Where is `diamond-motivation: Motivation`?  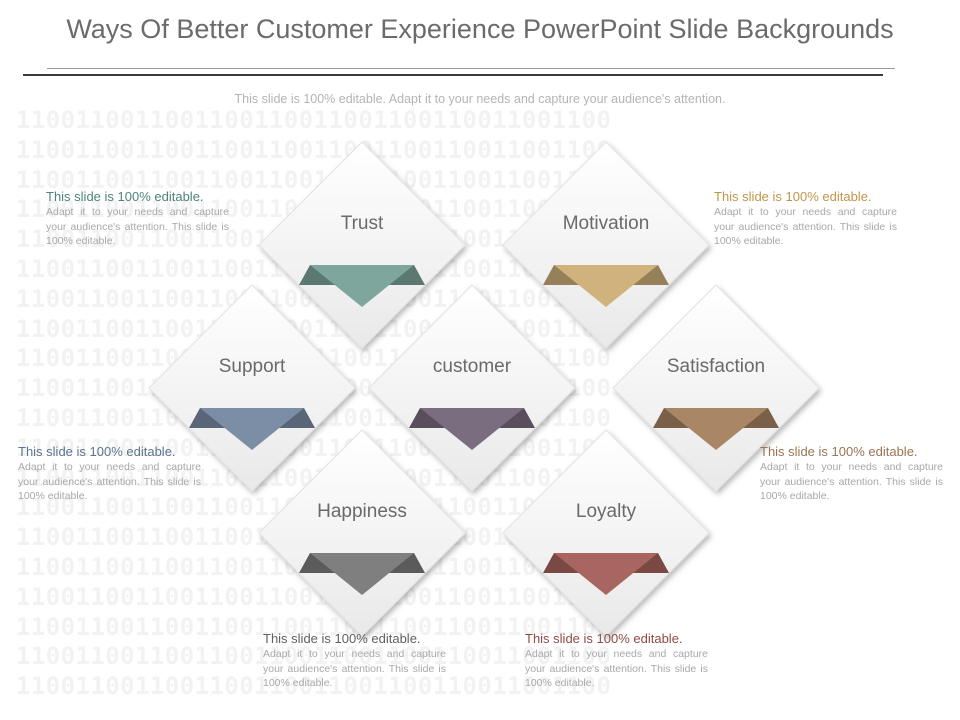 diamond-motivation: Motivation is located at coordinates (606, 245).